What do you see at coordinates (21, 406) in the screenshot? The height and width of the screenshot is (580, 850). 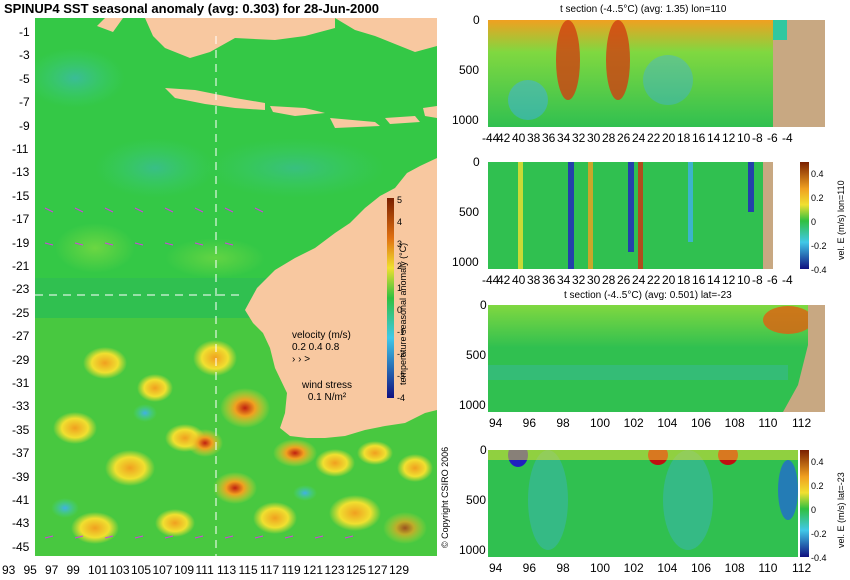 I see `lat-tick: -33` at bounding box center [21, 406].